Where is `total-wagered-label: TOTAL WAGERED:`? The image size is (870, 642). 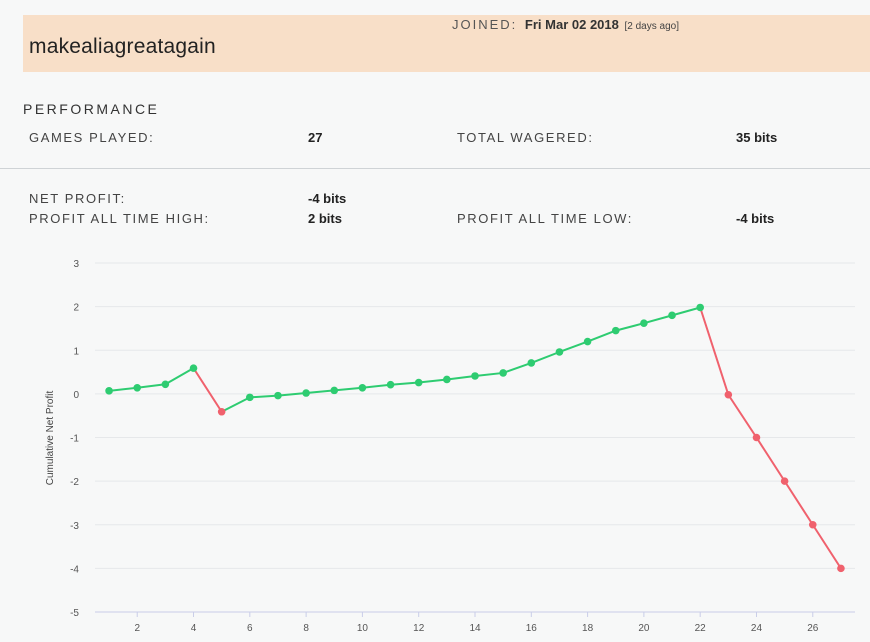
total-wagered-label: TOTAL WAGERED: is located at coordinates (525, 137).